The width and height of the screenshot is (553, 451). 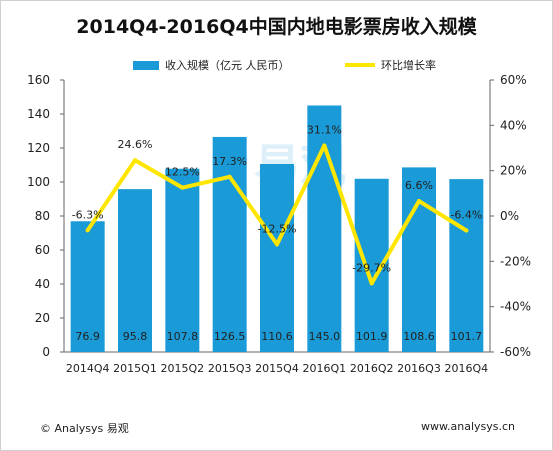 I want to click on x-tick-label: 2015Q4, so click(x=277, y=368).